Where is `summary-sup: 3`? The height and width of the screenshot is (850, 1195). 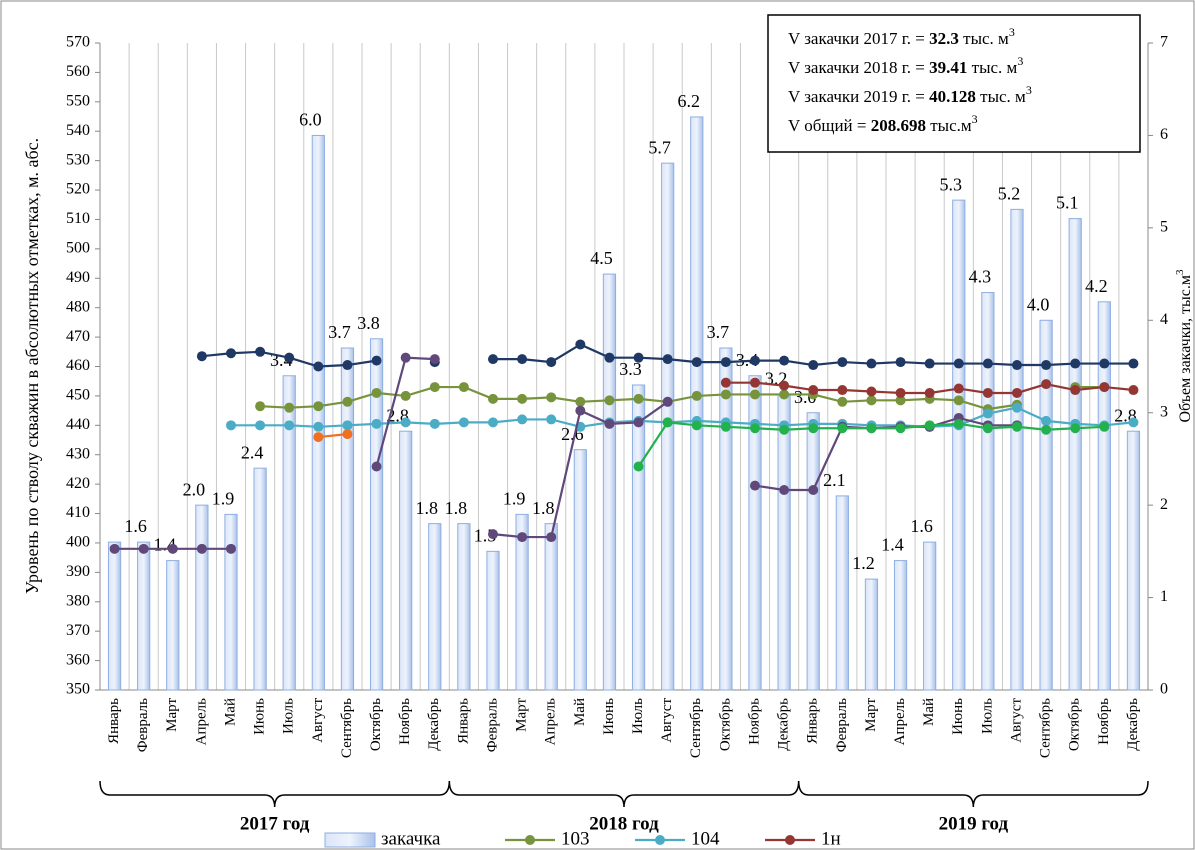 summary-sup: 3 is located at coordinates (1029, 90).